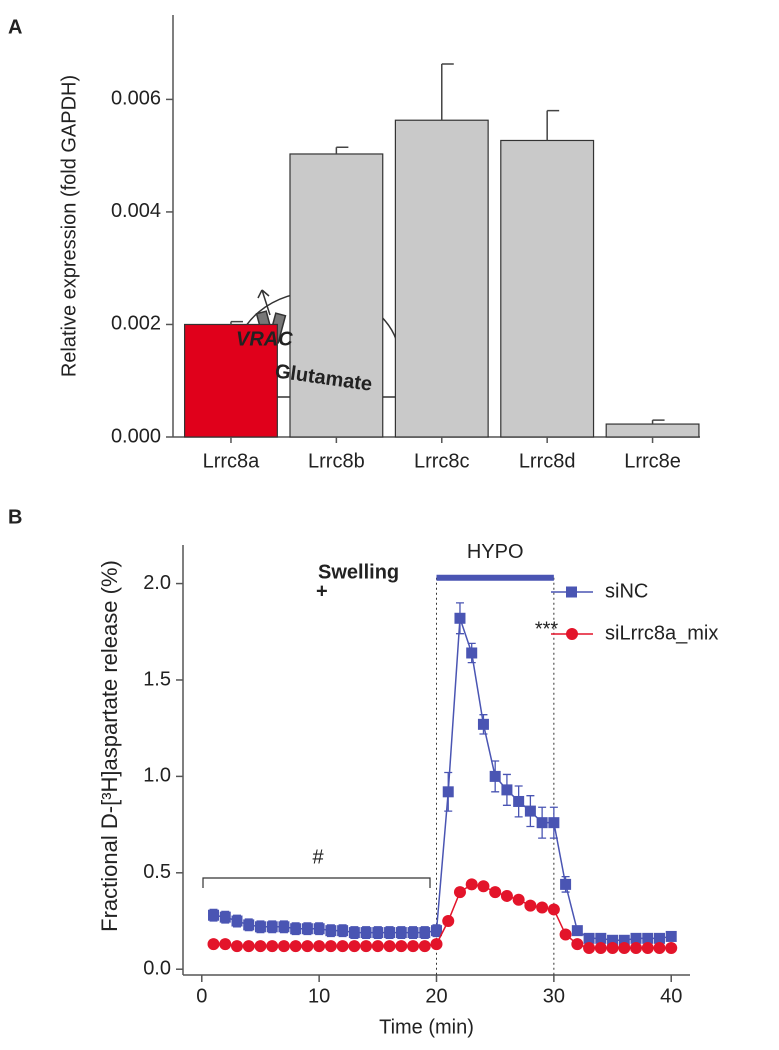 This screenshot has width=779, height=1050. What do you see at coordinates (157, 679) in the screenshot?
I see `y-tick-label: 1.5` at bounding box center [157, 679].